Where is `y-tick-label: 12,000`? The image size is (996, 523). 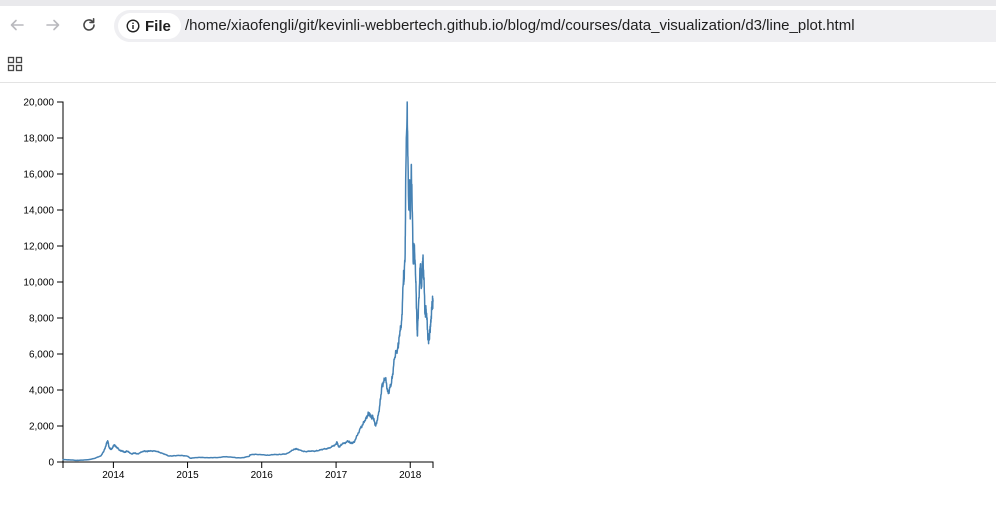
y-tick-label: 12,000 is located at coordinates (38, 247).